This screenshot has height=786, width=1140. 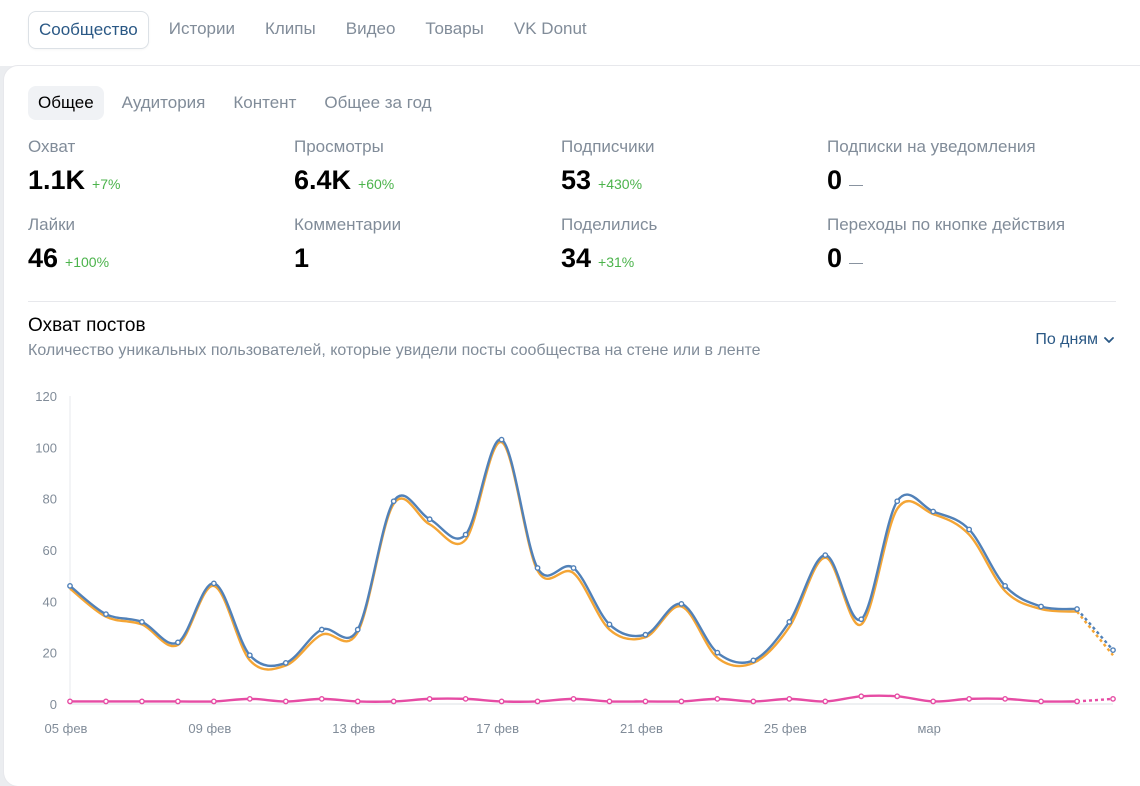 I want to click on x-tick-label: 25 фев, so click(x=785, y=728).